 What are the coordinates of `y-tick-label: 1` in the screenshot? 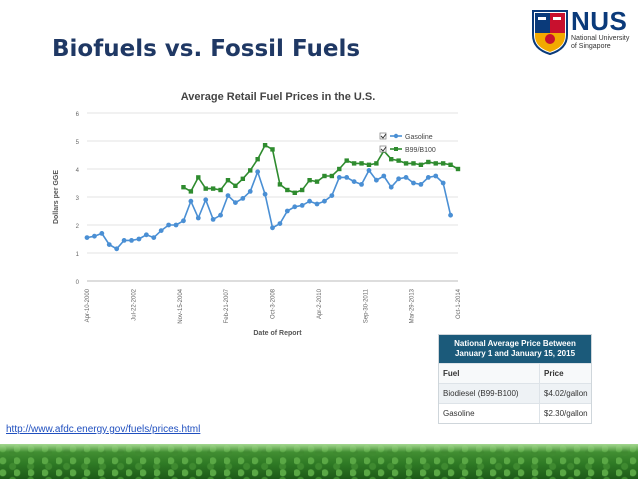 It's located at (78, 255).